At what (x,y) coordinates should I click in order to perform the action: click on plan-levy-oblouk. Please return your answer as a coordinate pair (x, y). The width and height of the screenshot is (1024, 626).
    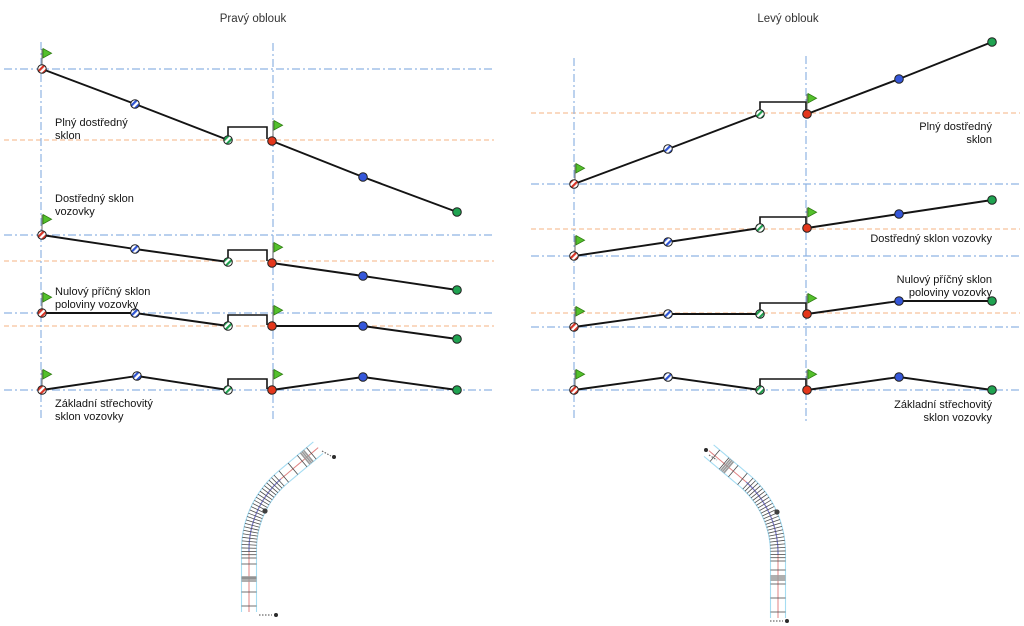
    Looking at the image, I should click on (746, 533).